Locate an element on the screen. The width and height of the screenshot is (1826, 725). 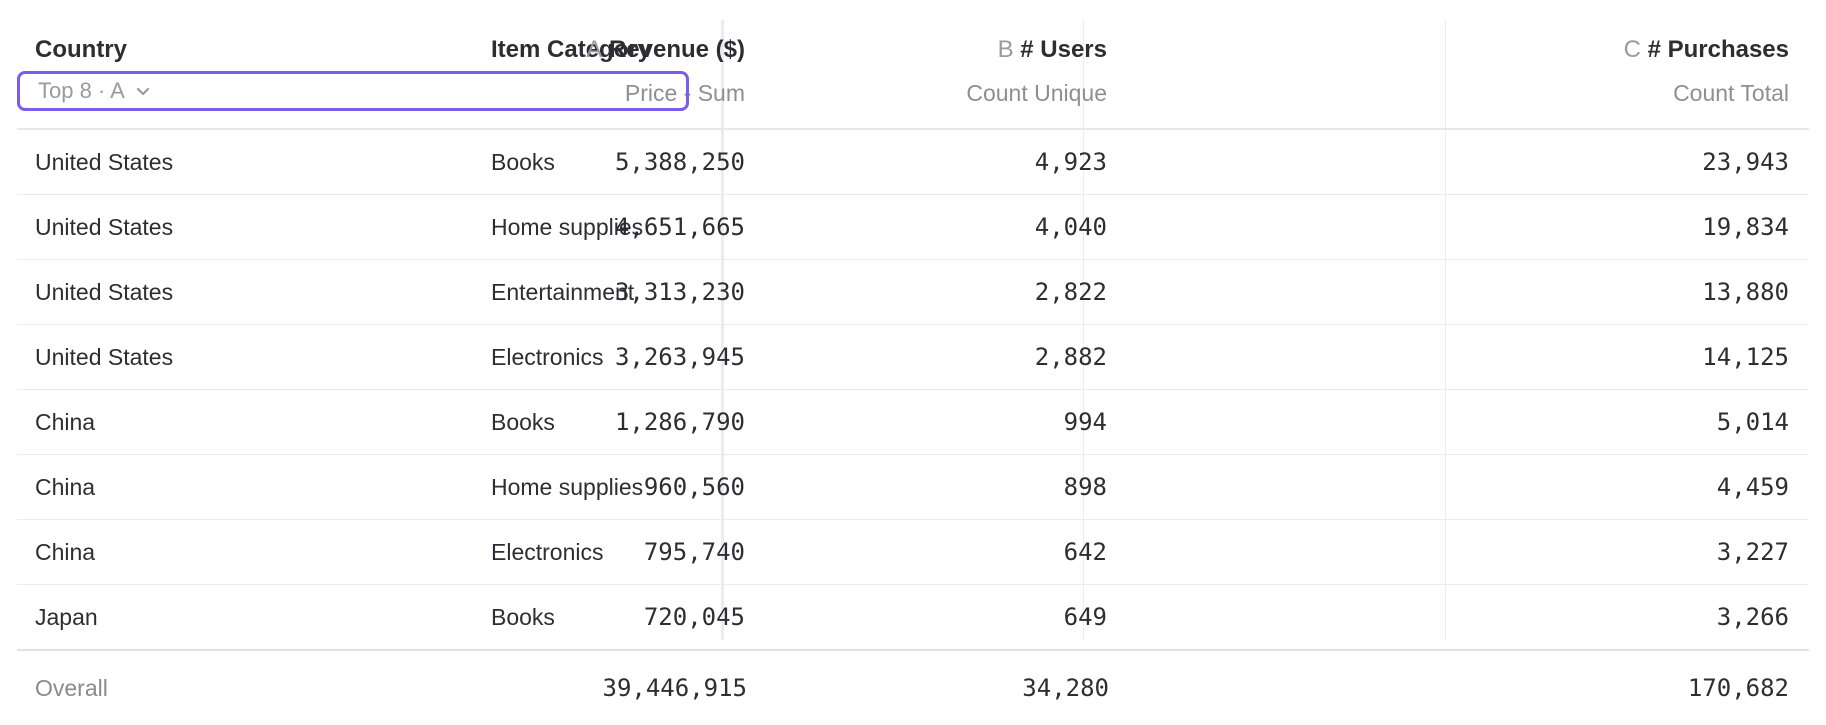
column-letter: C is located at coordinates (1632, 49).